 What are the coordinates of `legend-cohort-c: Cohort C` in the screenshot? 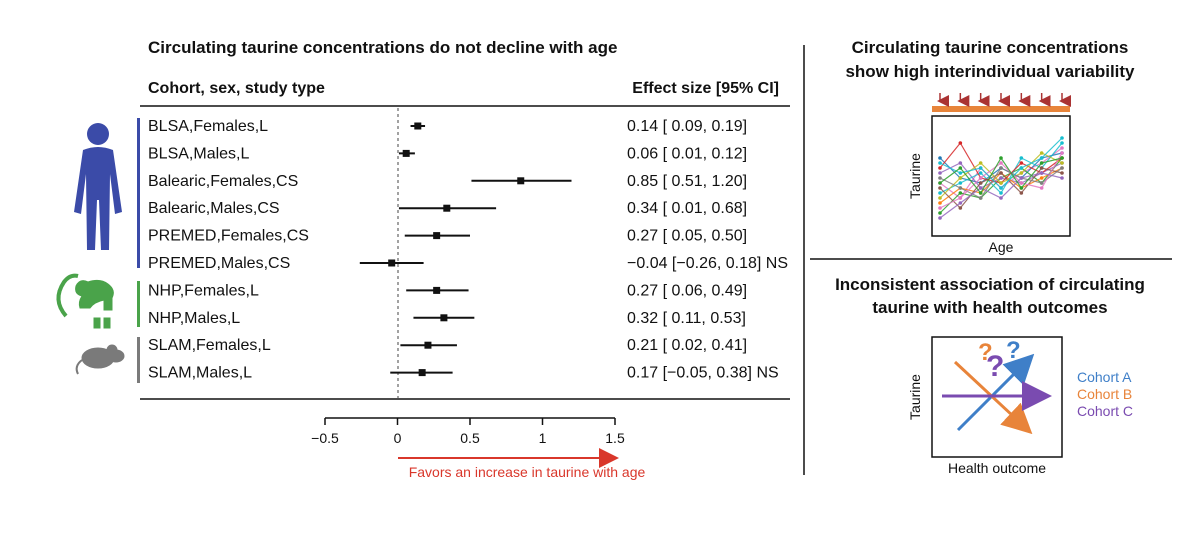 It's located at (1105, 411).